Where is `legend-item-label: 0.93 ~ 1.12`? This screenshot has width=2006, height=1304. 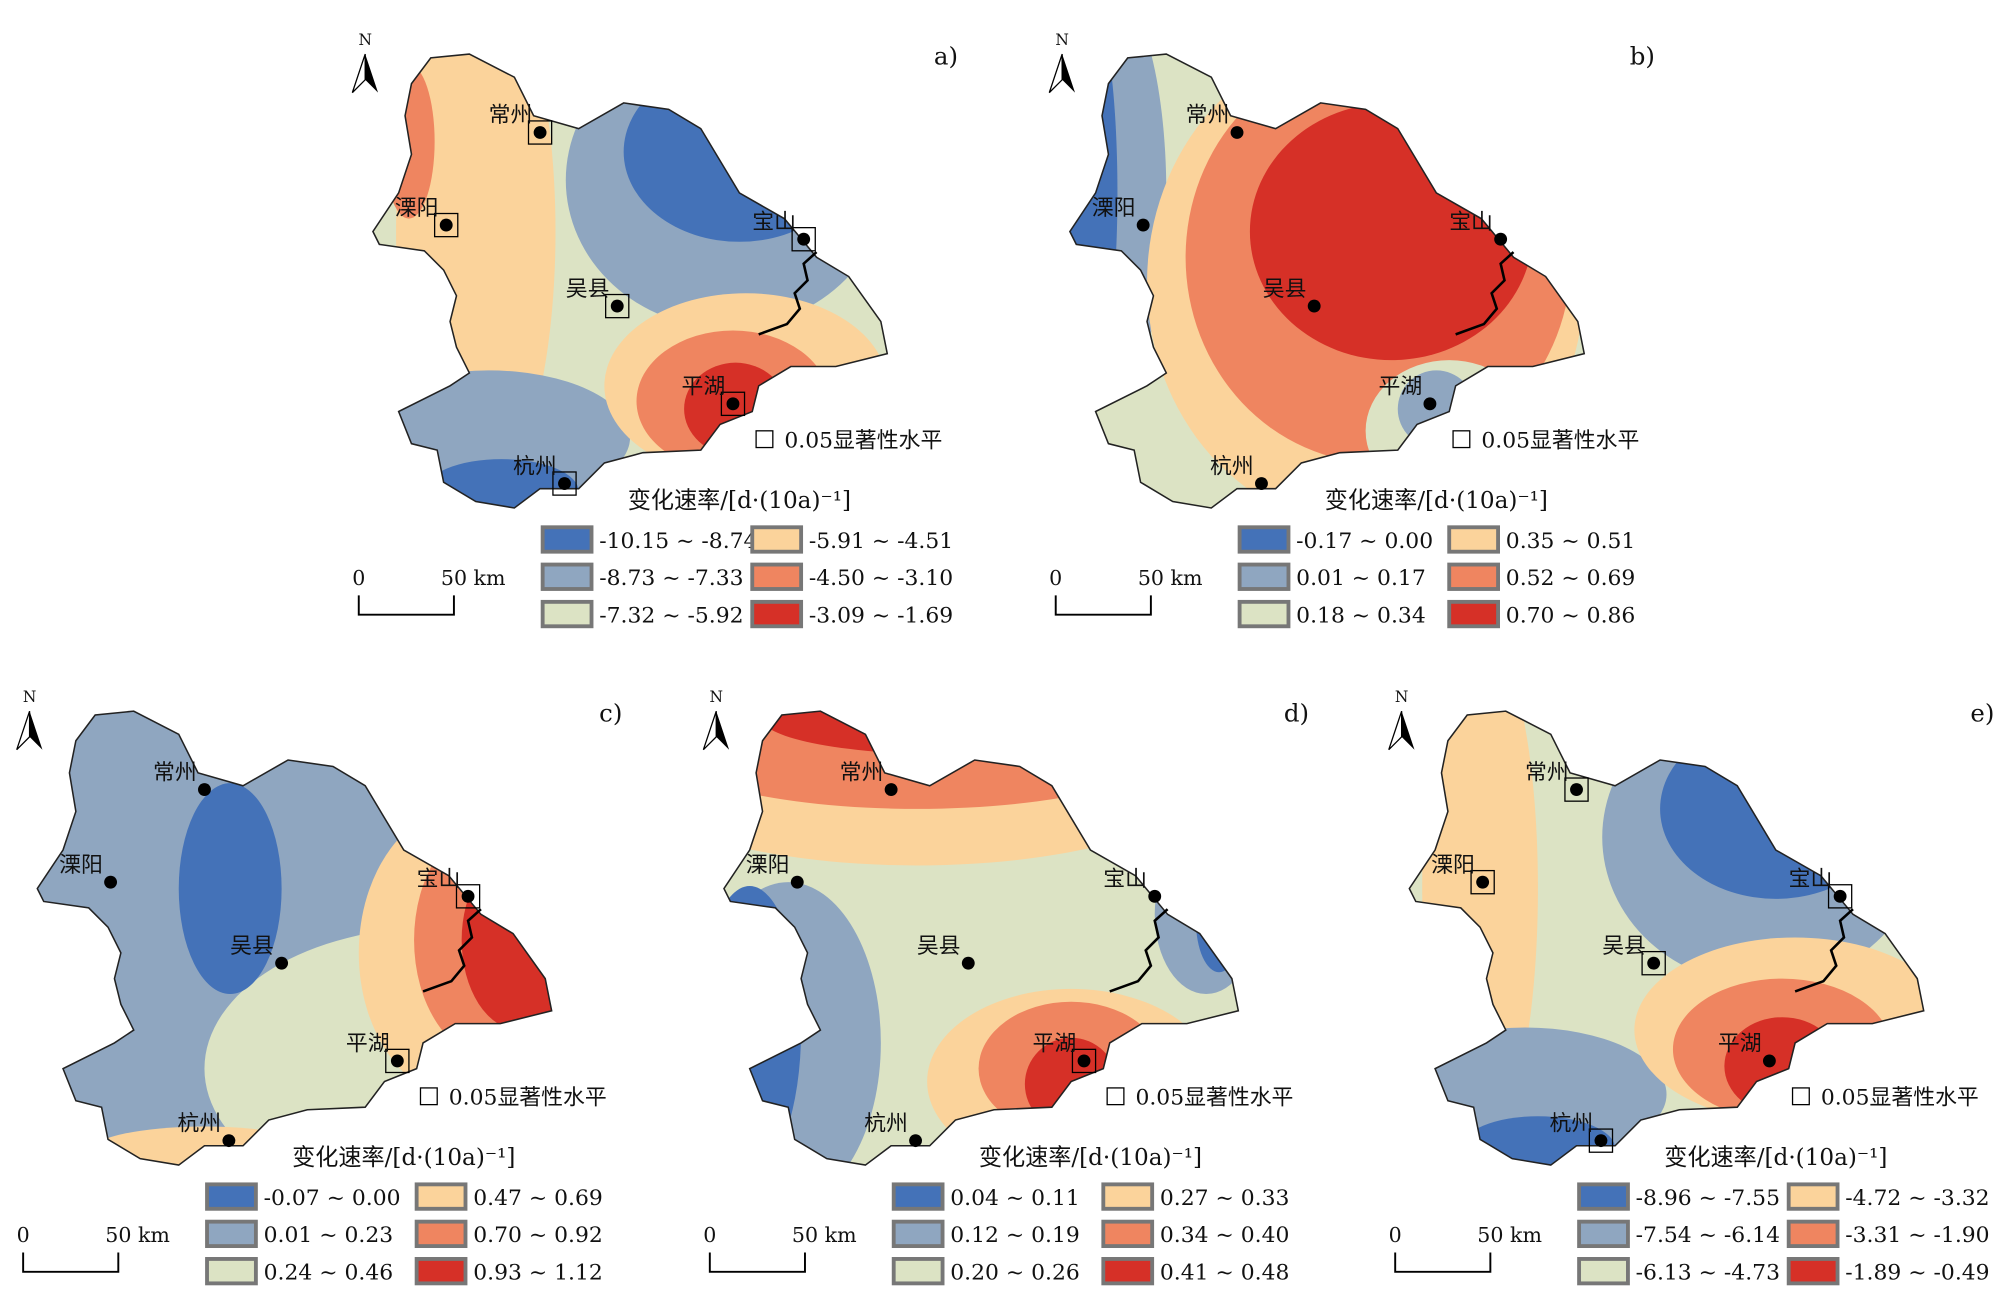
legend-item-label: 0.93 ~ 1.12 is located at coordinates (538, 1273).